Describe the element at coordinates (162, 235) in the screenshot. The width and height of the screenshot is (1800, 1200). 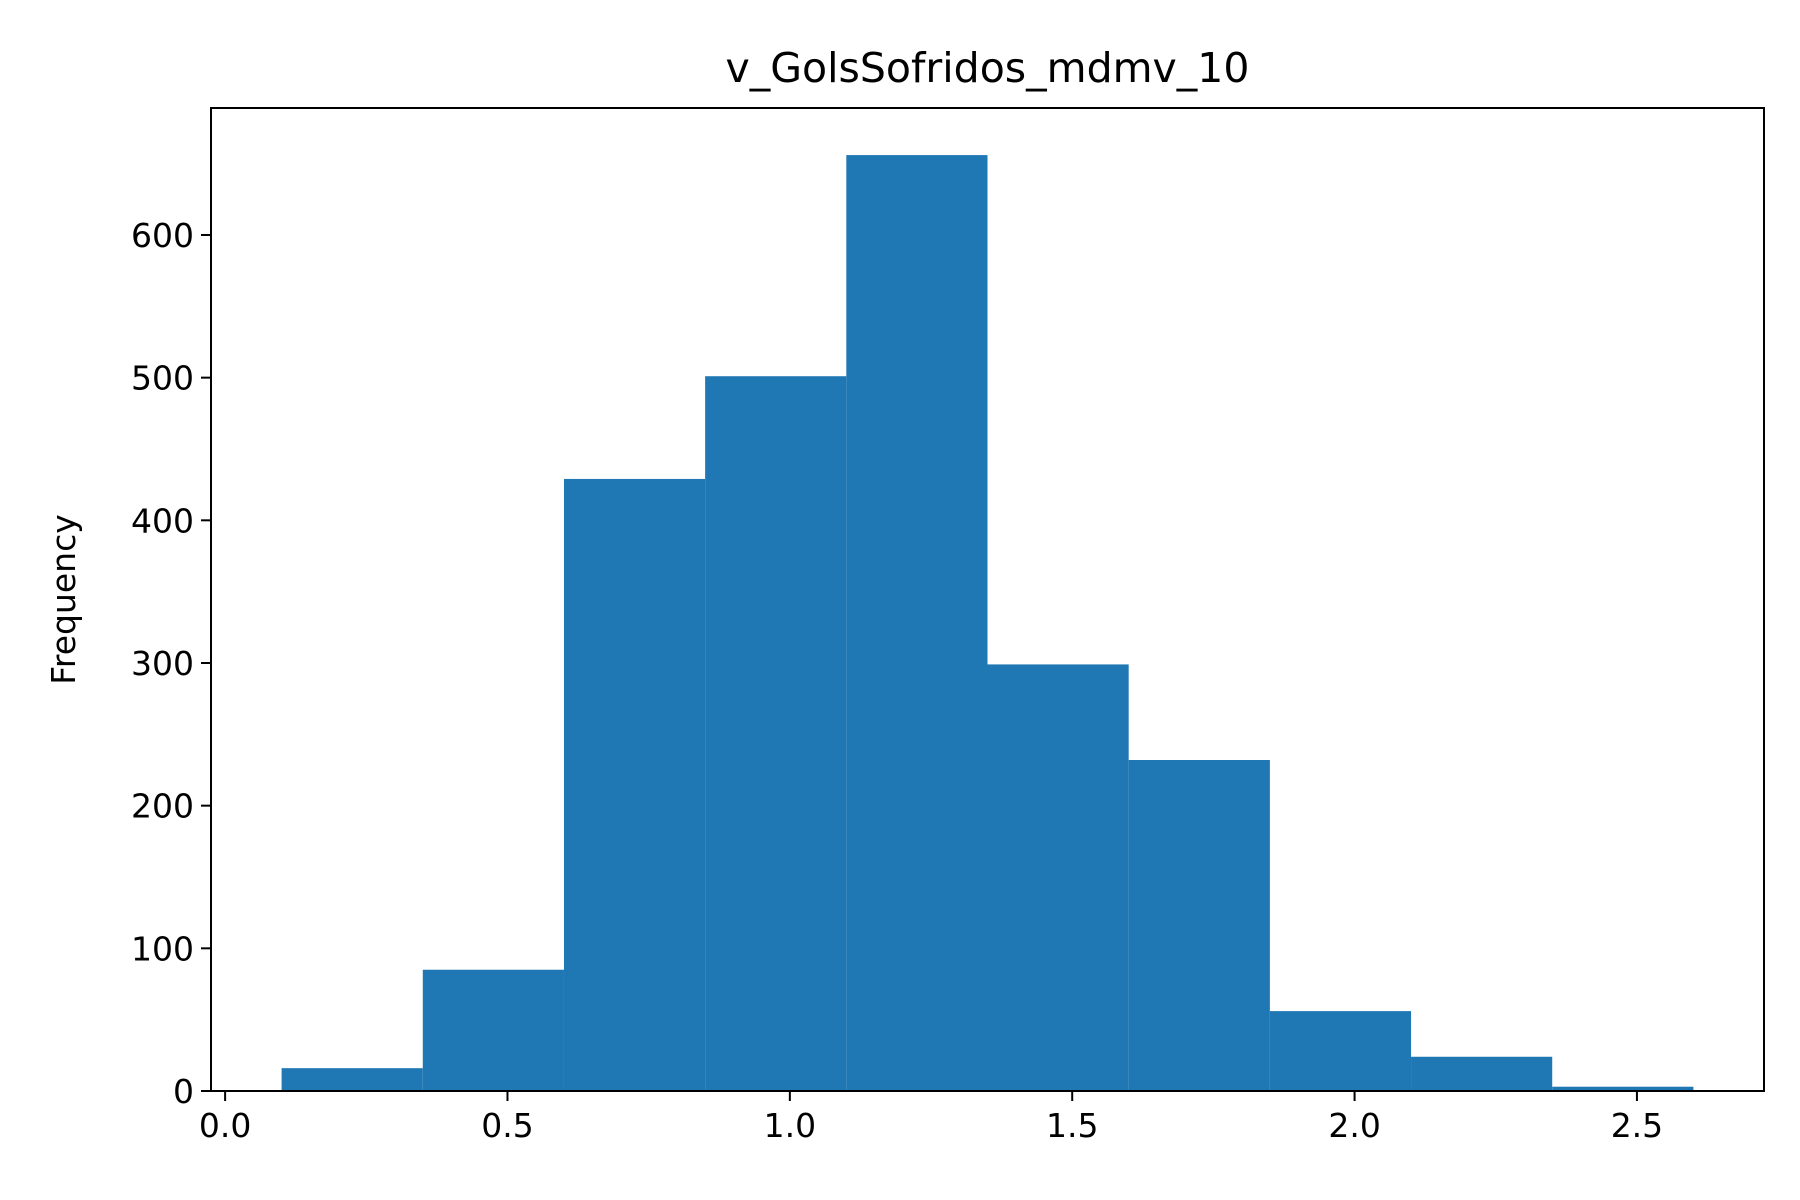
I see `y-tick-label: 600` at that location.